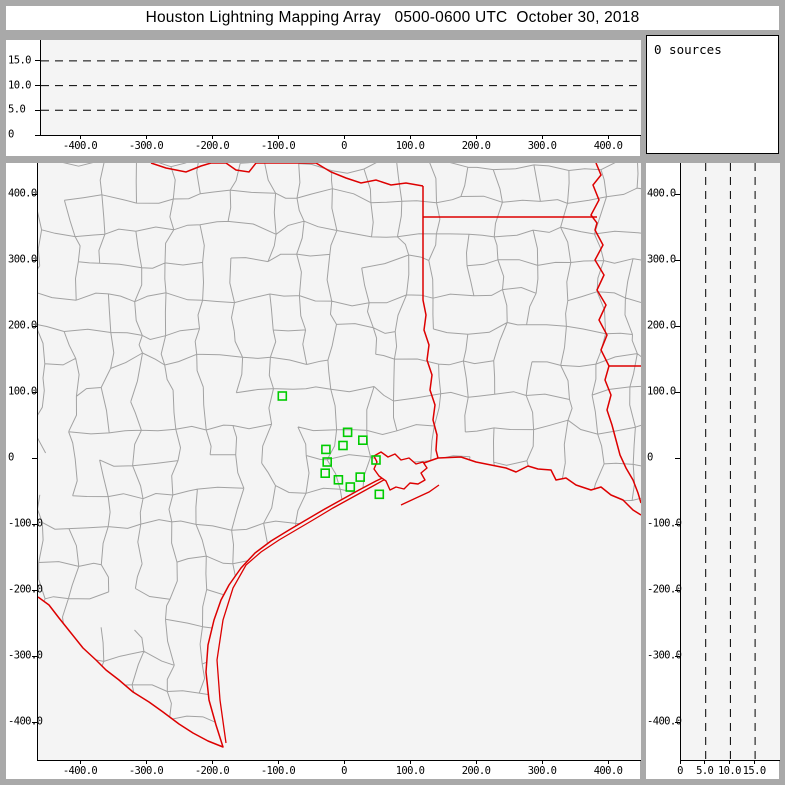 Image resolution: width=785 pixels, height=785 pixels. I want to click on map-y-tick-label: 300.0, so click(22, 259).